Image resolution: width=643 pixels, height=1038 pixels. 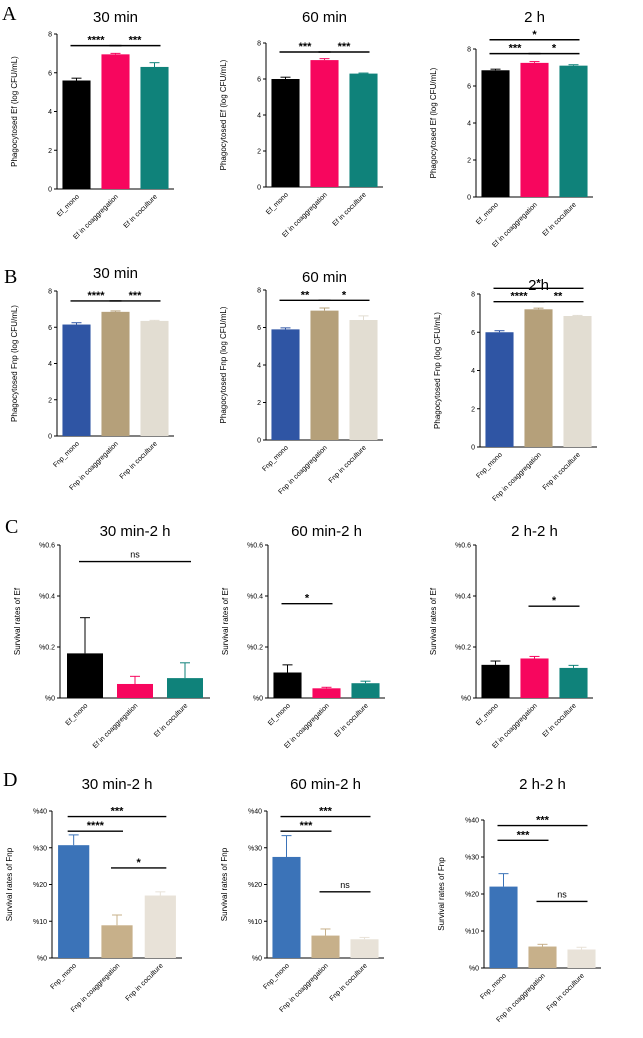 What do you see at coordinates (40, 885) in the screenshot?
I see `y-tick-label: %20` at bounding box center [40, 885].